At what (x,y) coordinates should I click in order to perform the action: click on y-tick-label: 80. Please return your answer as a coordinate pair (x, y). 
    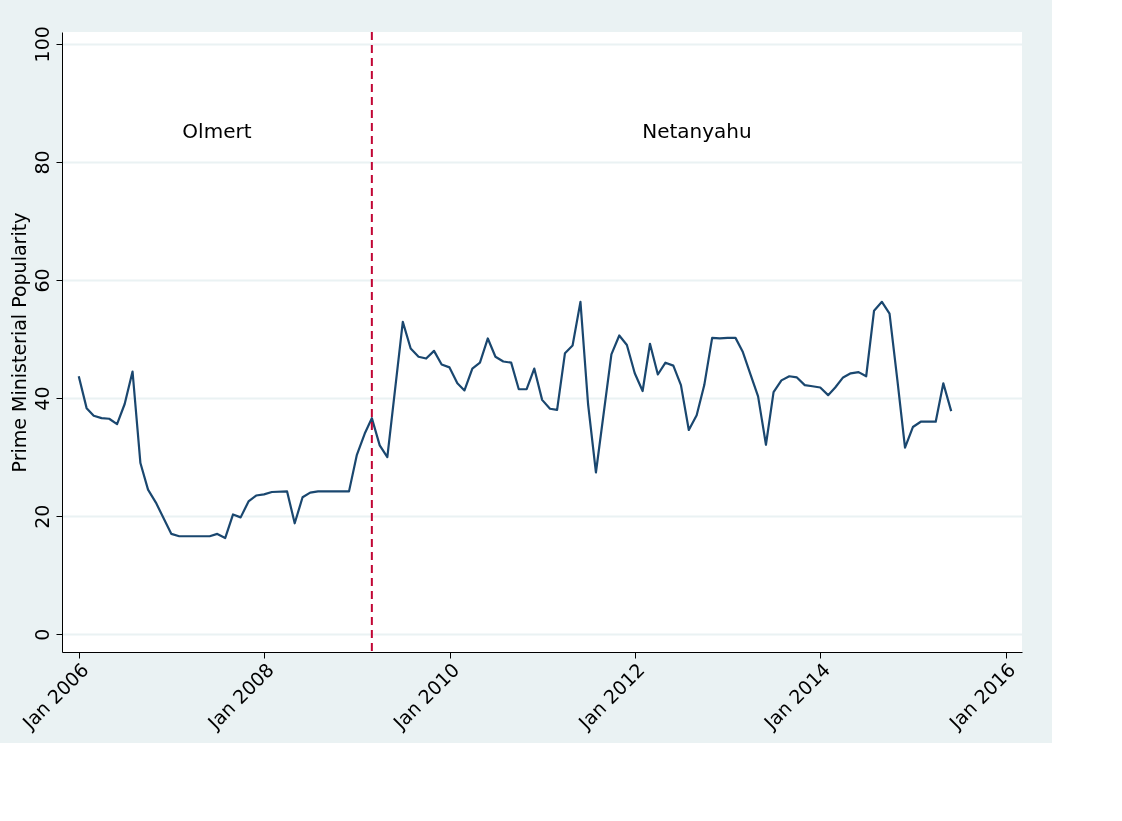
    Looking at the image, I should click on (41, 162).